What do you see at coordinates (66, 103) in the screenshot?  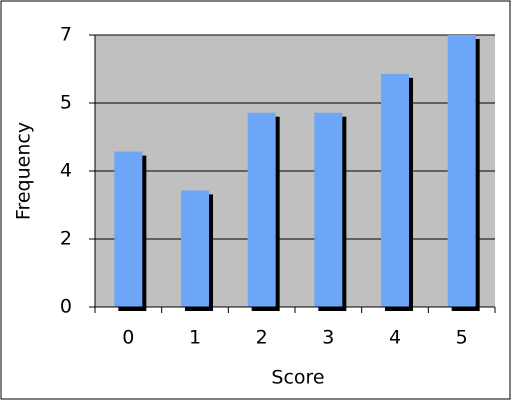 I see `y-tick-label: 5` at bounding box center [66, 103].